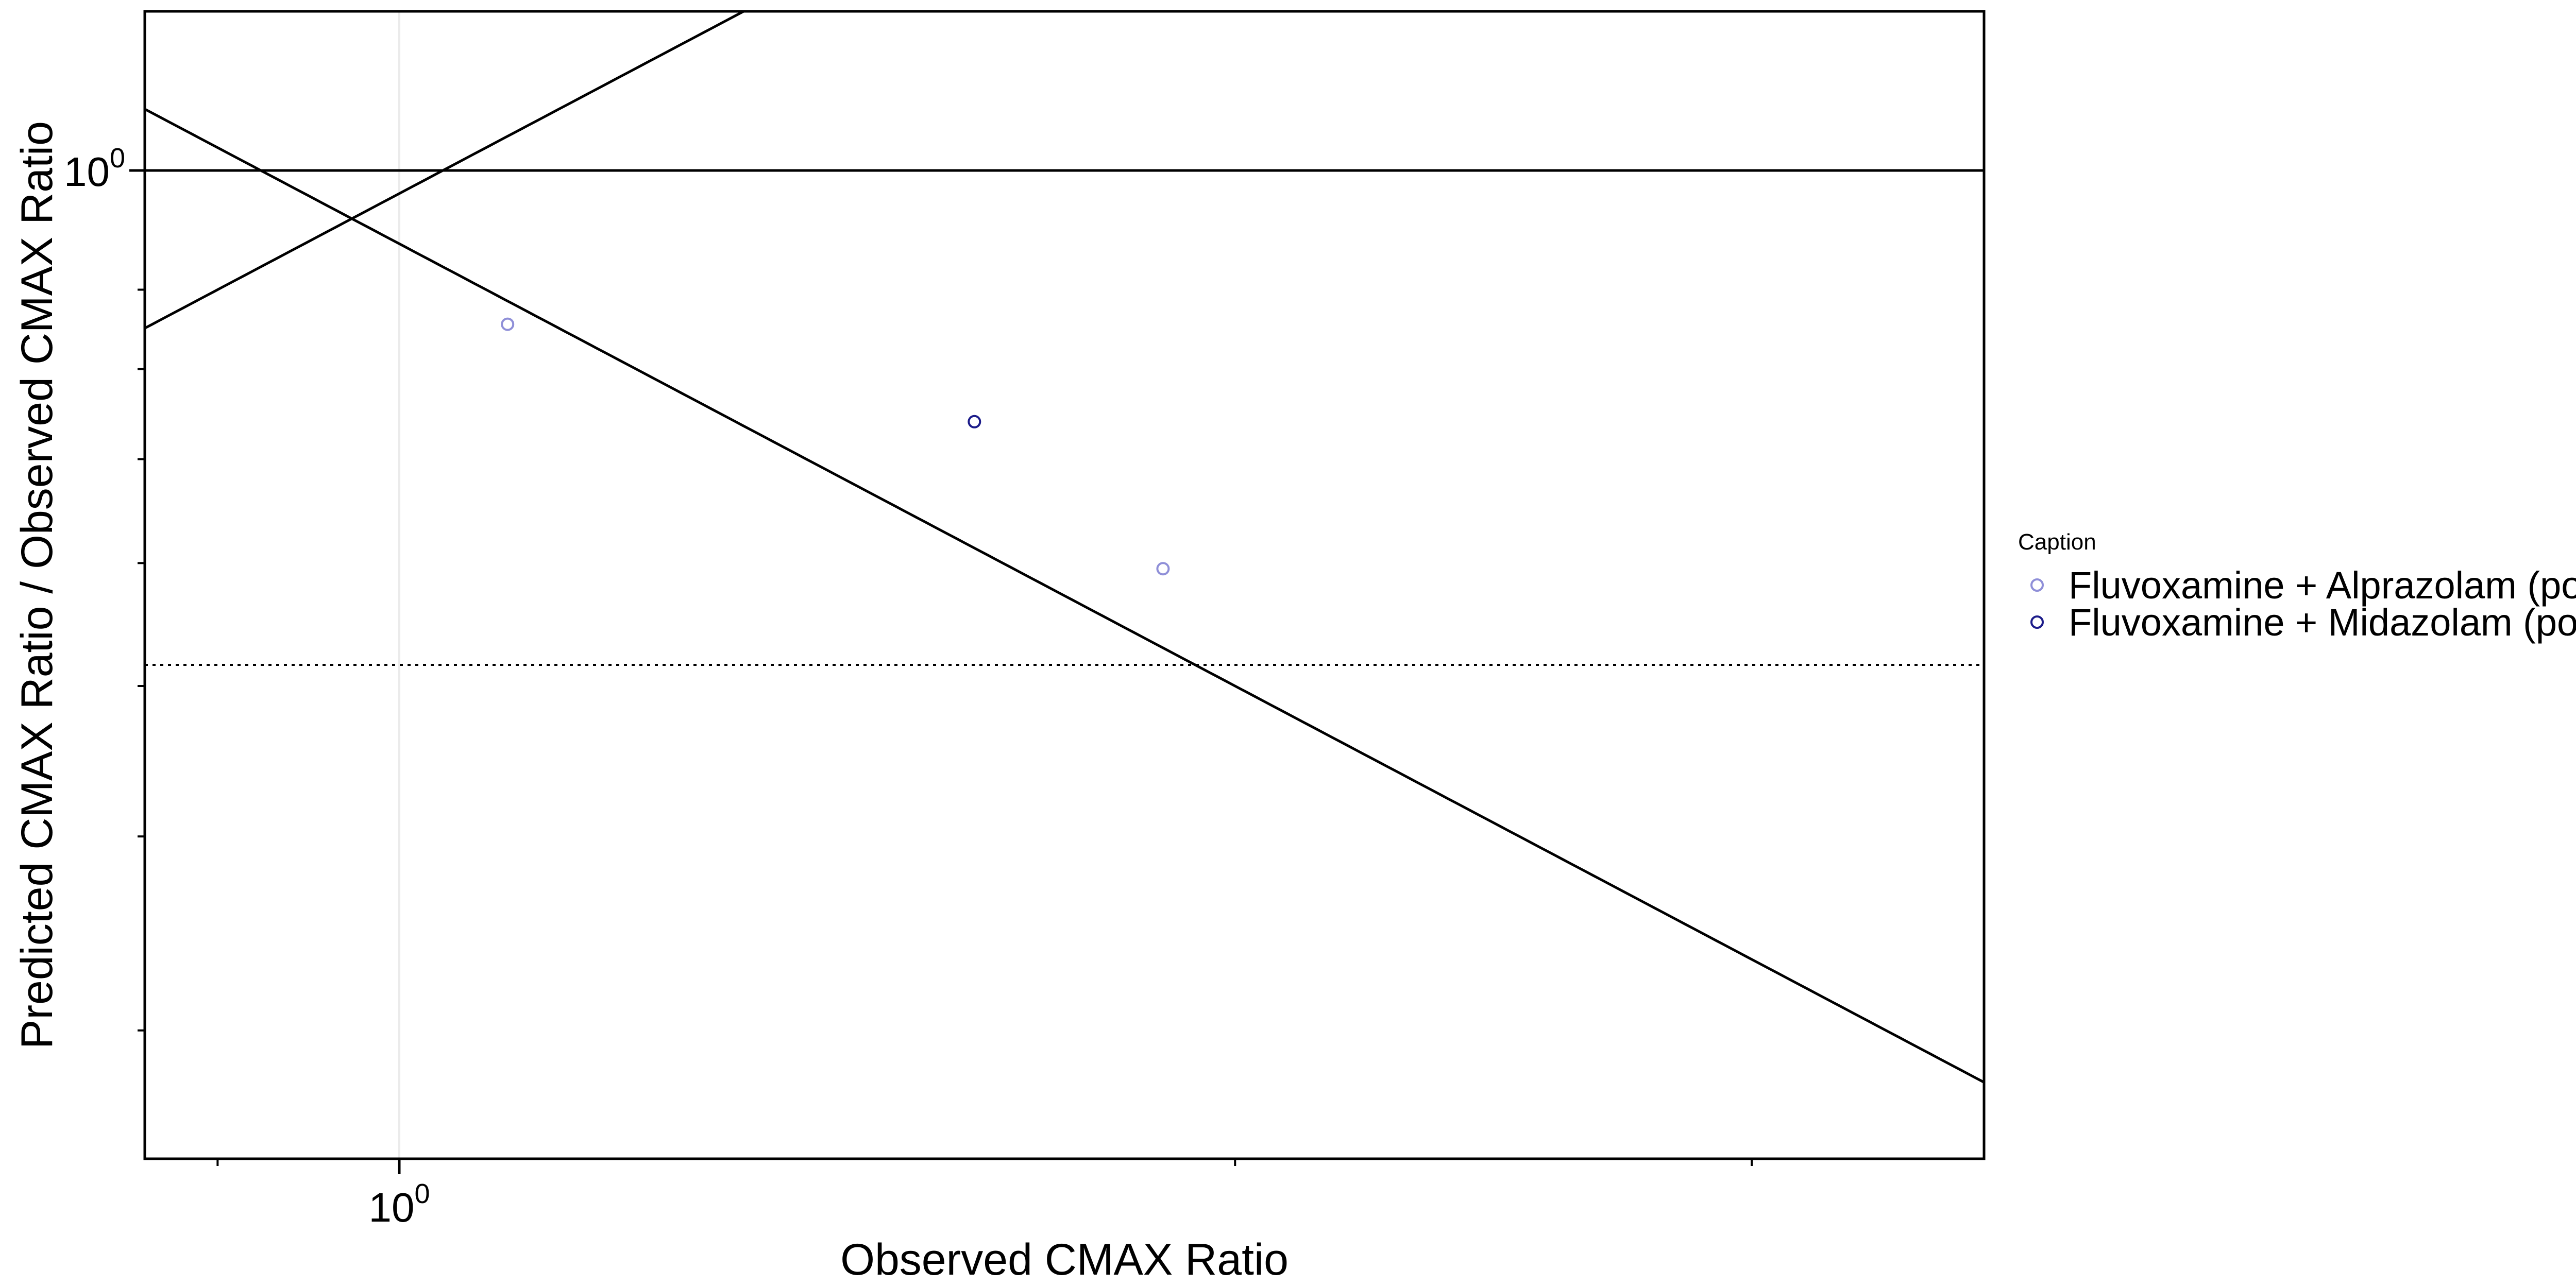 The image size is (2576, 1287). I want to click on legend-key-alprazolam, so click(2037, 585).